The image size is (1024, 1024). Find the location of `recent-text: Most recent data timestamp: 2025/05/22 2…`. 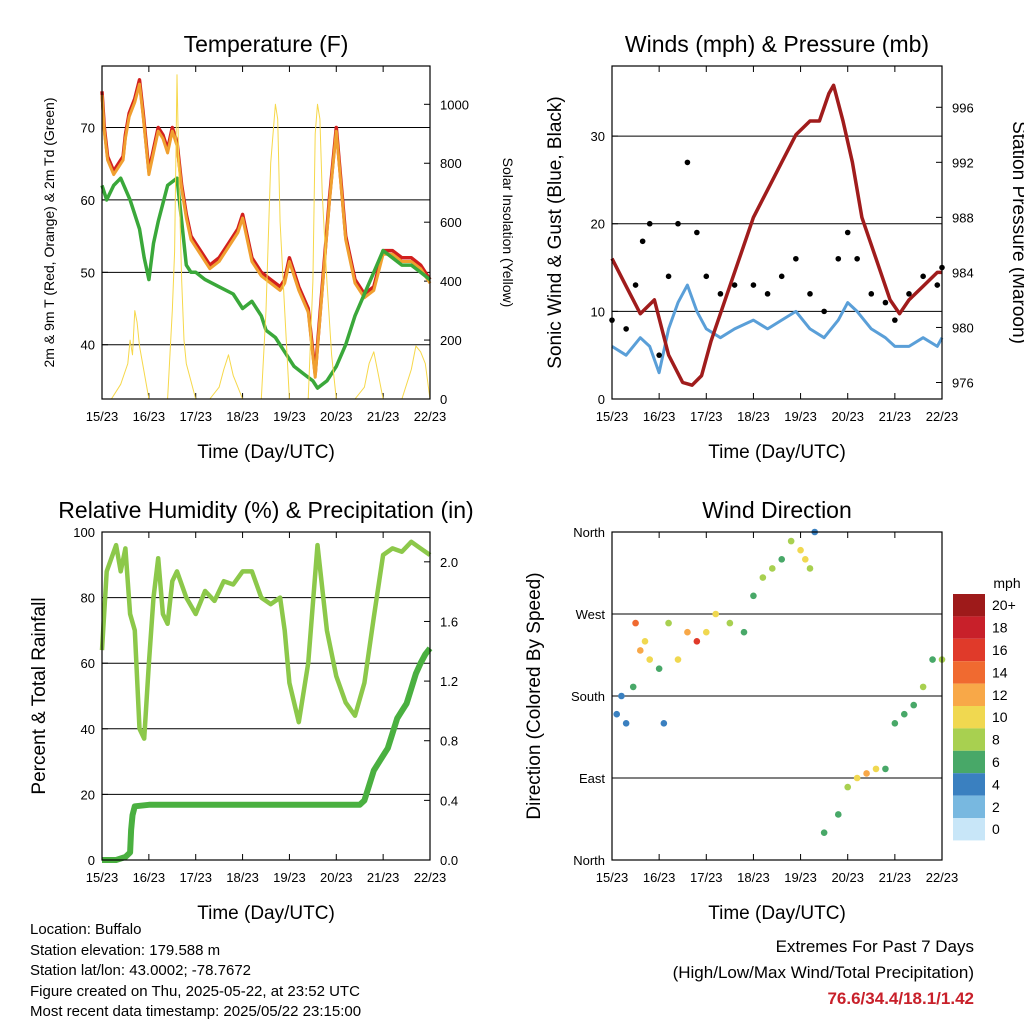

recent-text: Most recent data timestamp: 2025/05/22 2… is located at coordinates (196, 1011).